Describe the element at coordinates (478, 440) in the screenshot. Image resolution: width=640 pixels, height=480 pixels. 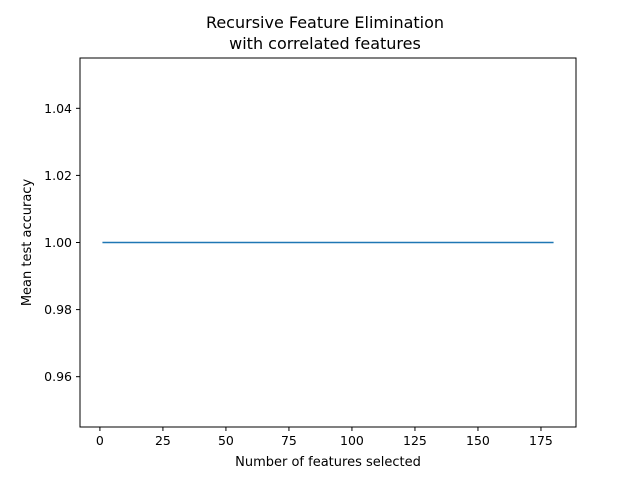
I see `x-tick-label: 150` at that location.